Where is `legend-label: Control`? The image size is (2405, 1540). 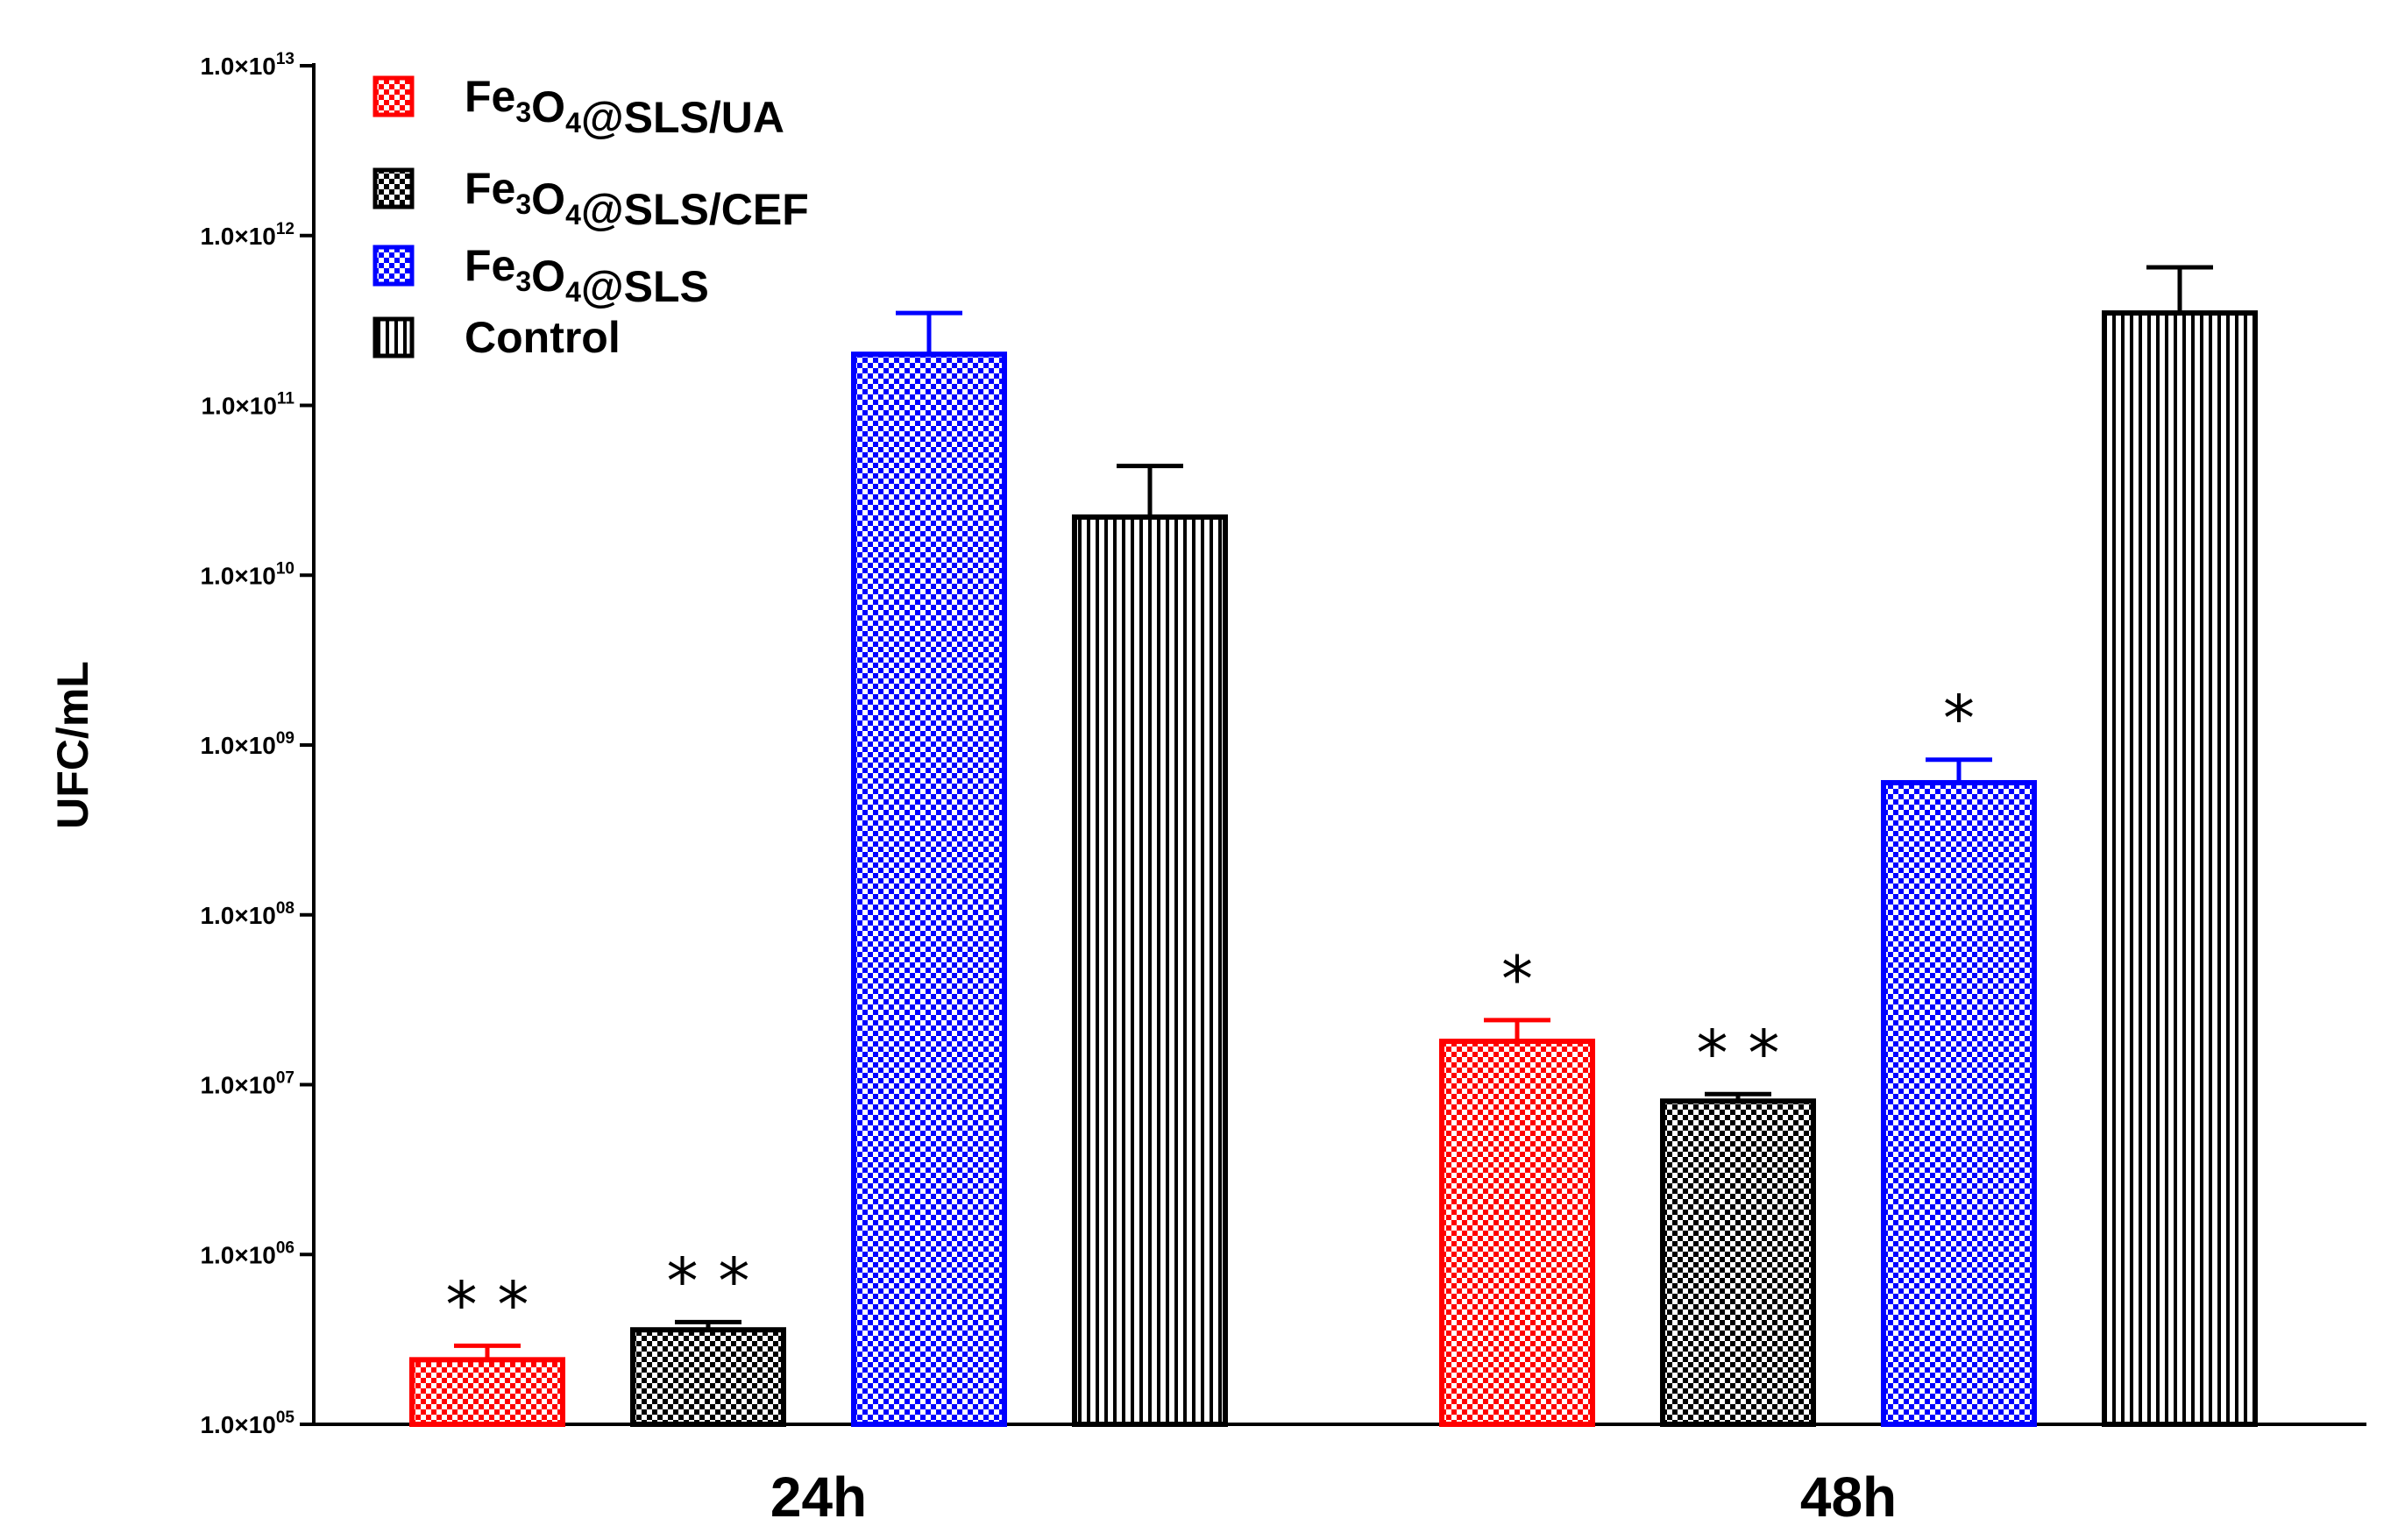 legend-label: Control is located at coordinates (543, 337).